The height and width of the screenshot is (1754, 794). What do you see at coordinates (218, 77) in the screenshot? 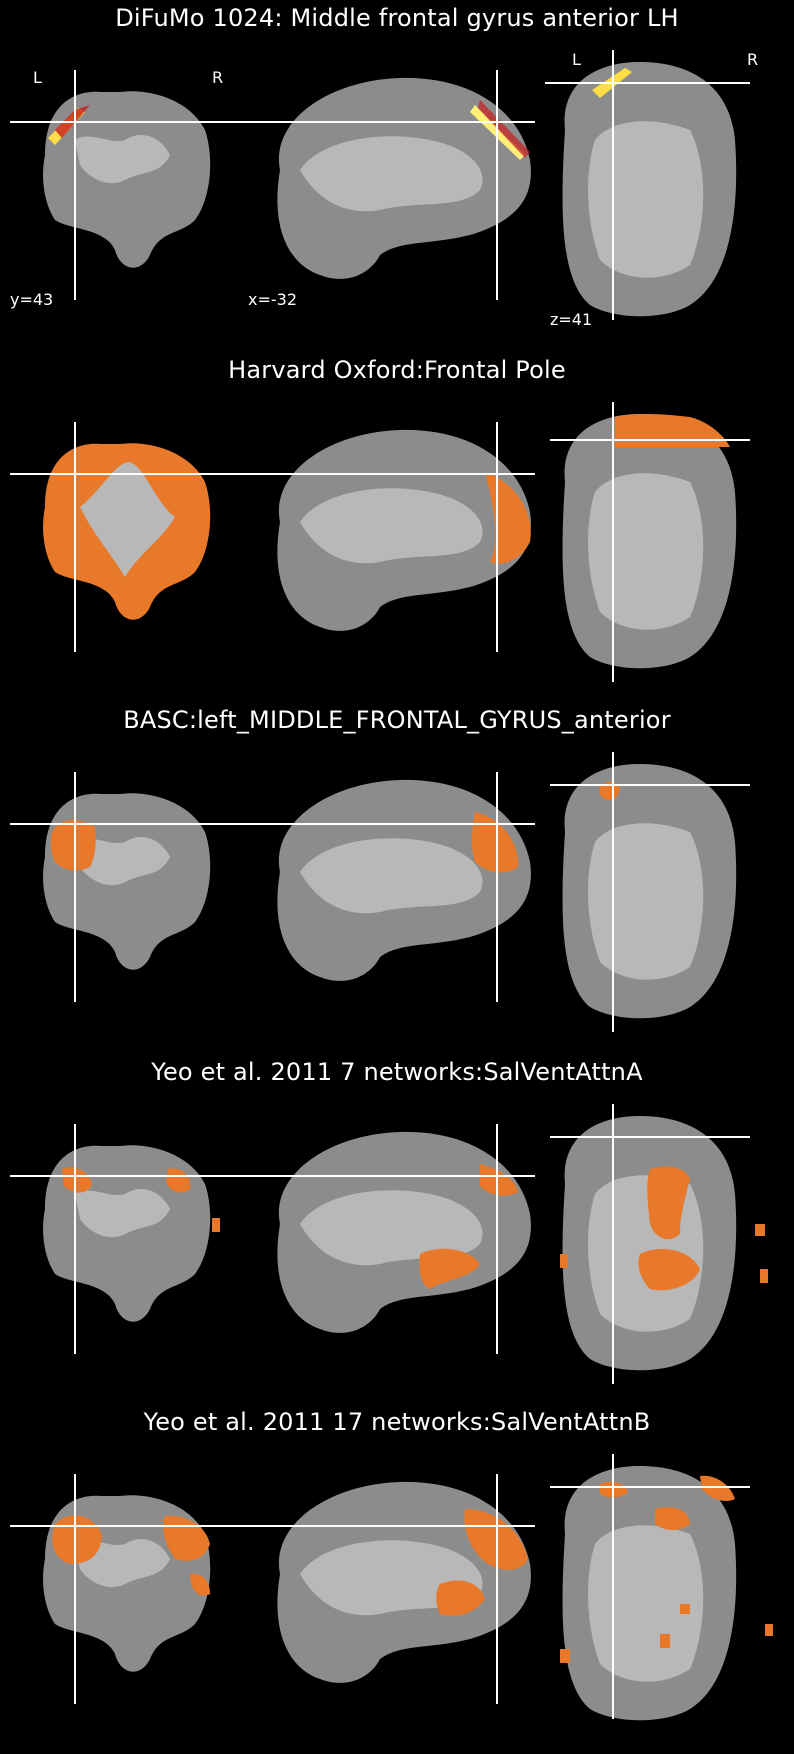
I see `orient-right-label: R` at bounding box center [218, 77].